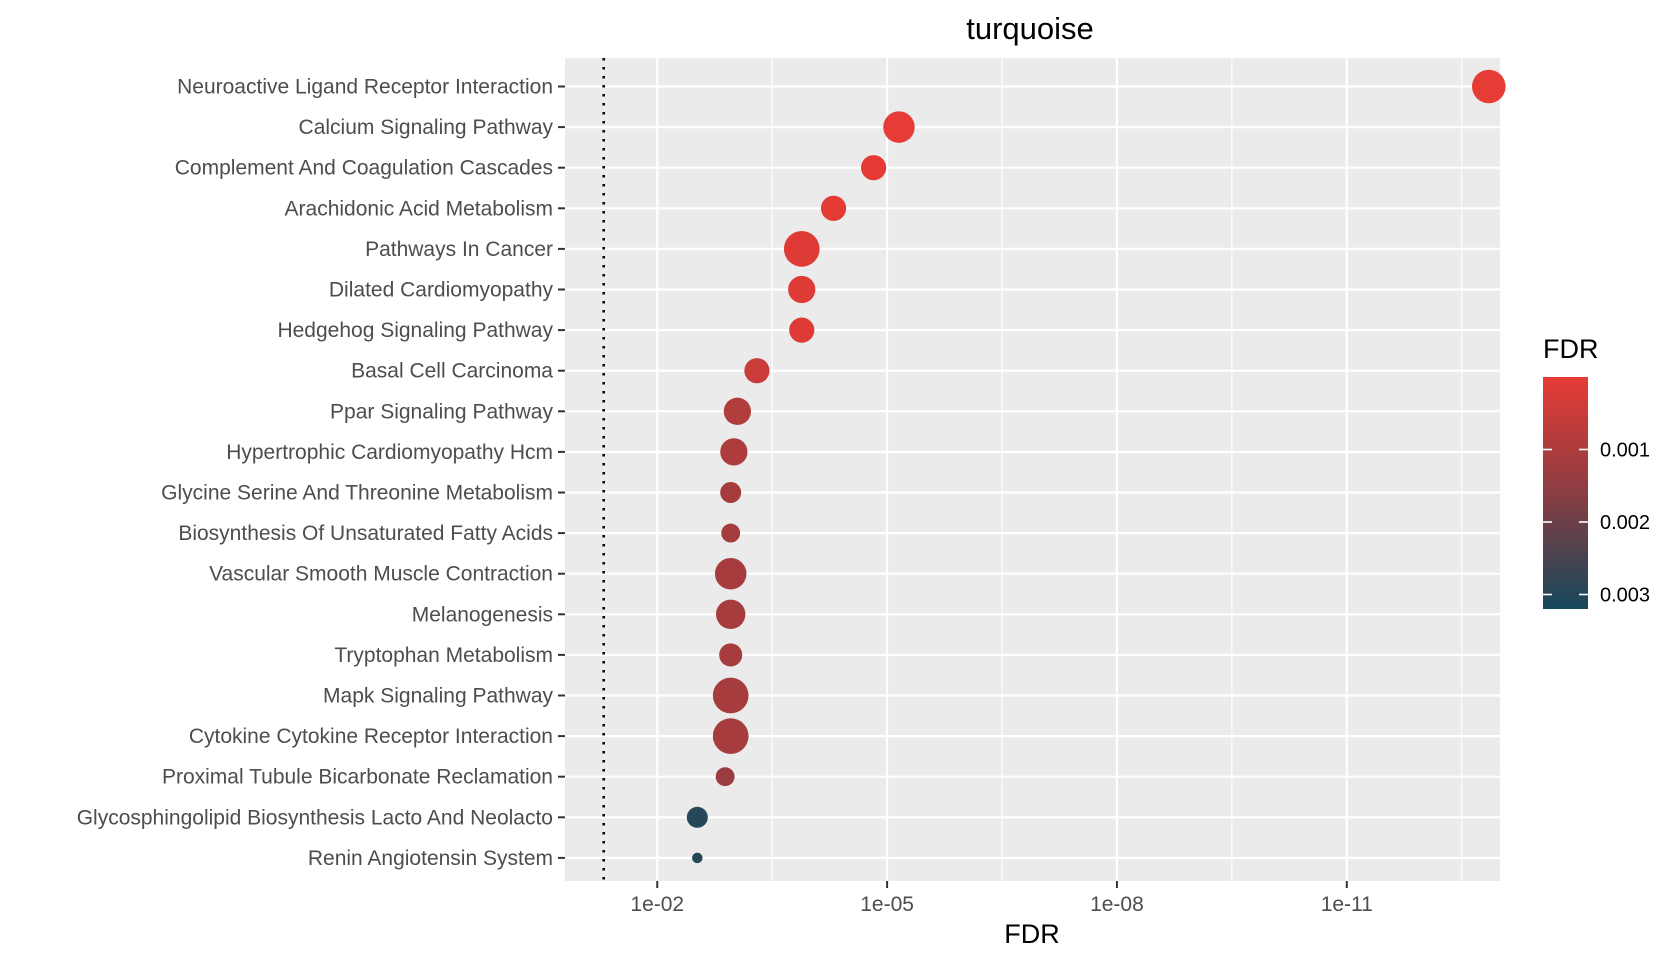  What do you see at coordinates (415, 330) in the screenshot?
I see `category-label: Hedgehog Signaling Pathway` at bounding box center [415, 330].